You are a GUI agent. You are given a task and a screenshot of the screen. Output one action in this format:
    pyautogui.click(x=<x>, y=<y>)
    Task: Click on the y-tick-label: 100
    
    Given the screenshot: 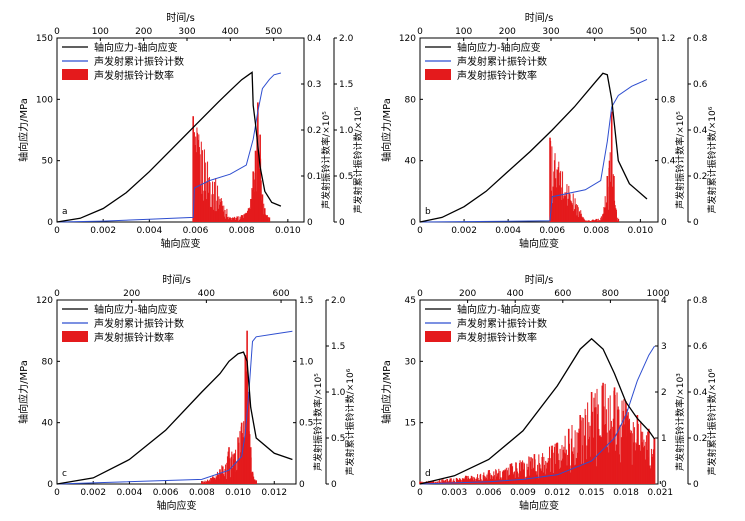 What is the action you would take?
    pyautogui.click(x=44, y=100)
    